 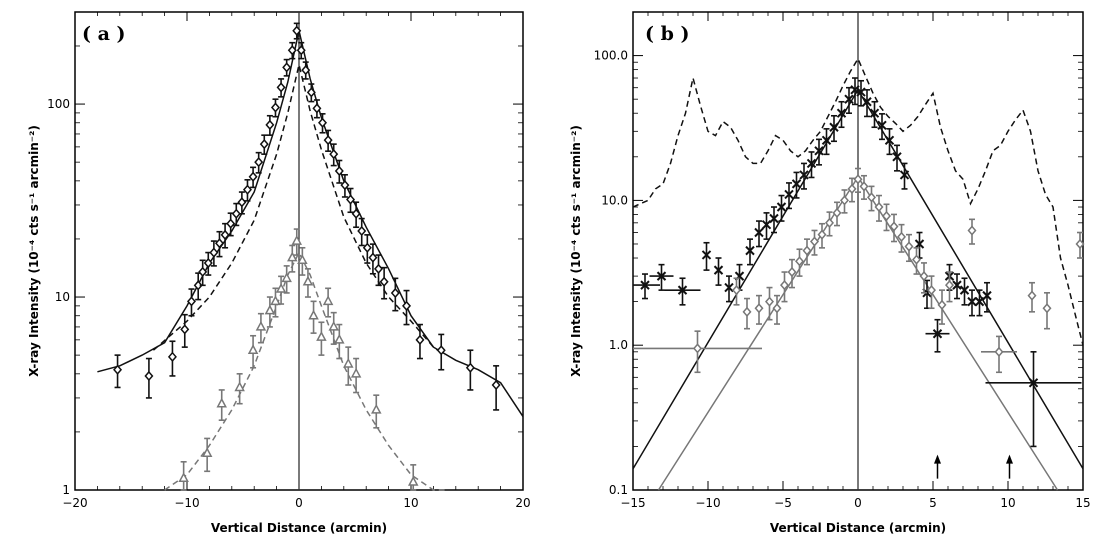 What do you see at coordinates (62, 297) in the screenshot?
I see `y-tick-label: 10` at bounding box center [62, 297].